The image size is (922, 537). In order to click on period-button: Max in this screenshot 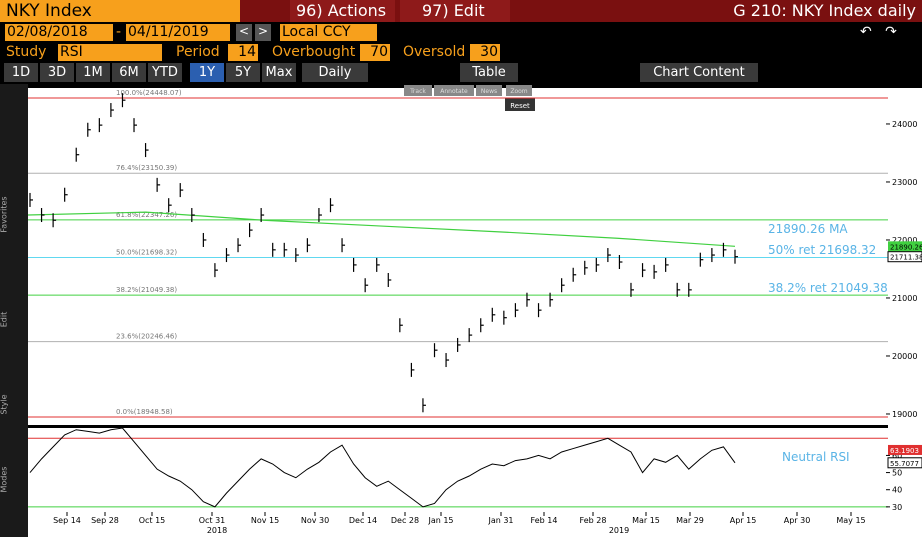, I will do `click(279, 72)`.